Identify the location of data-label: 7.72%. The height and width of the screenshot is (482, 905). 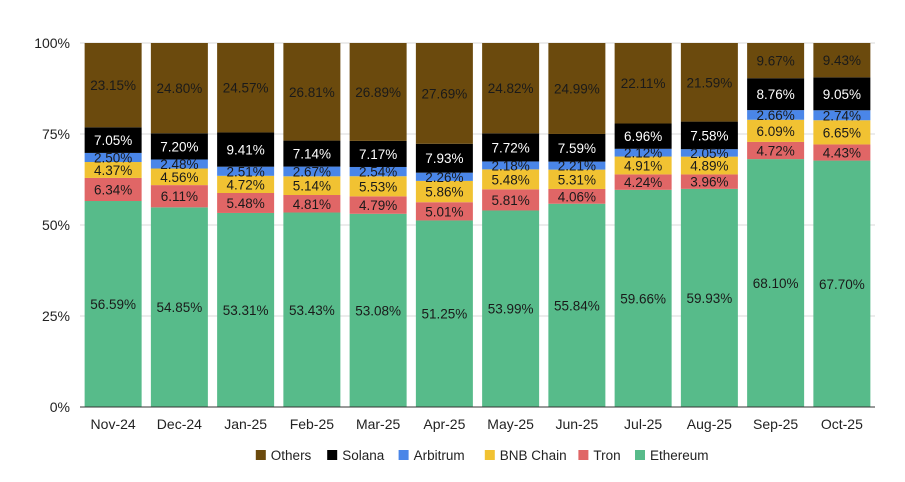
(510, 147).